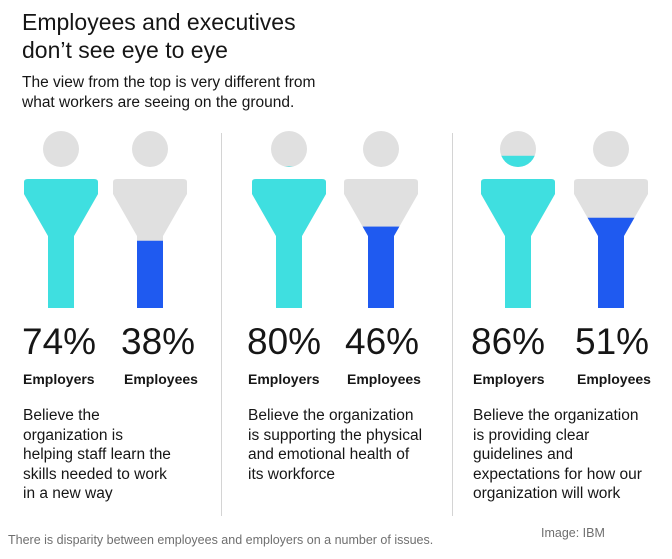 The height and width of the screenshot is (559, 672). Describe the element at coordinates (384, 379) in the screenshot. I see `employees-label-2: Employees` at that location.